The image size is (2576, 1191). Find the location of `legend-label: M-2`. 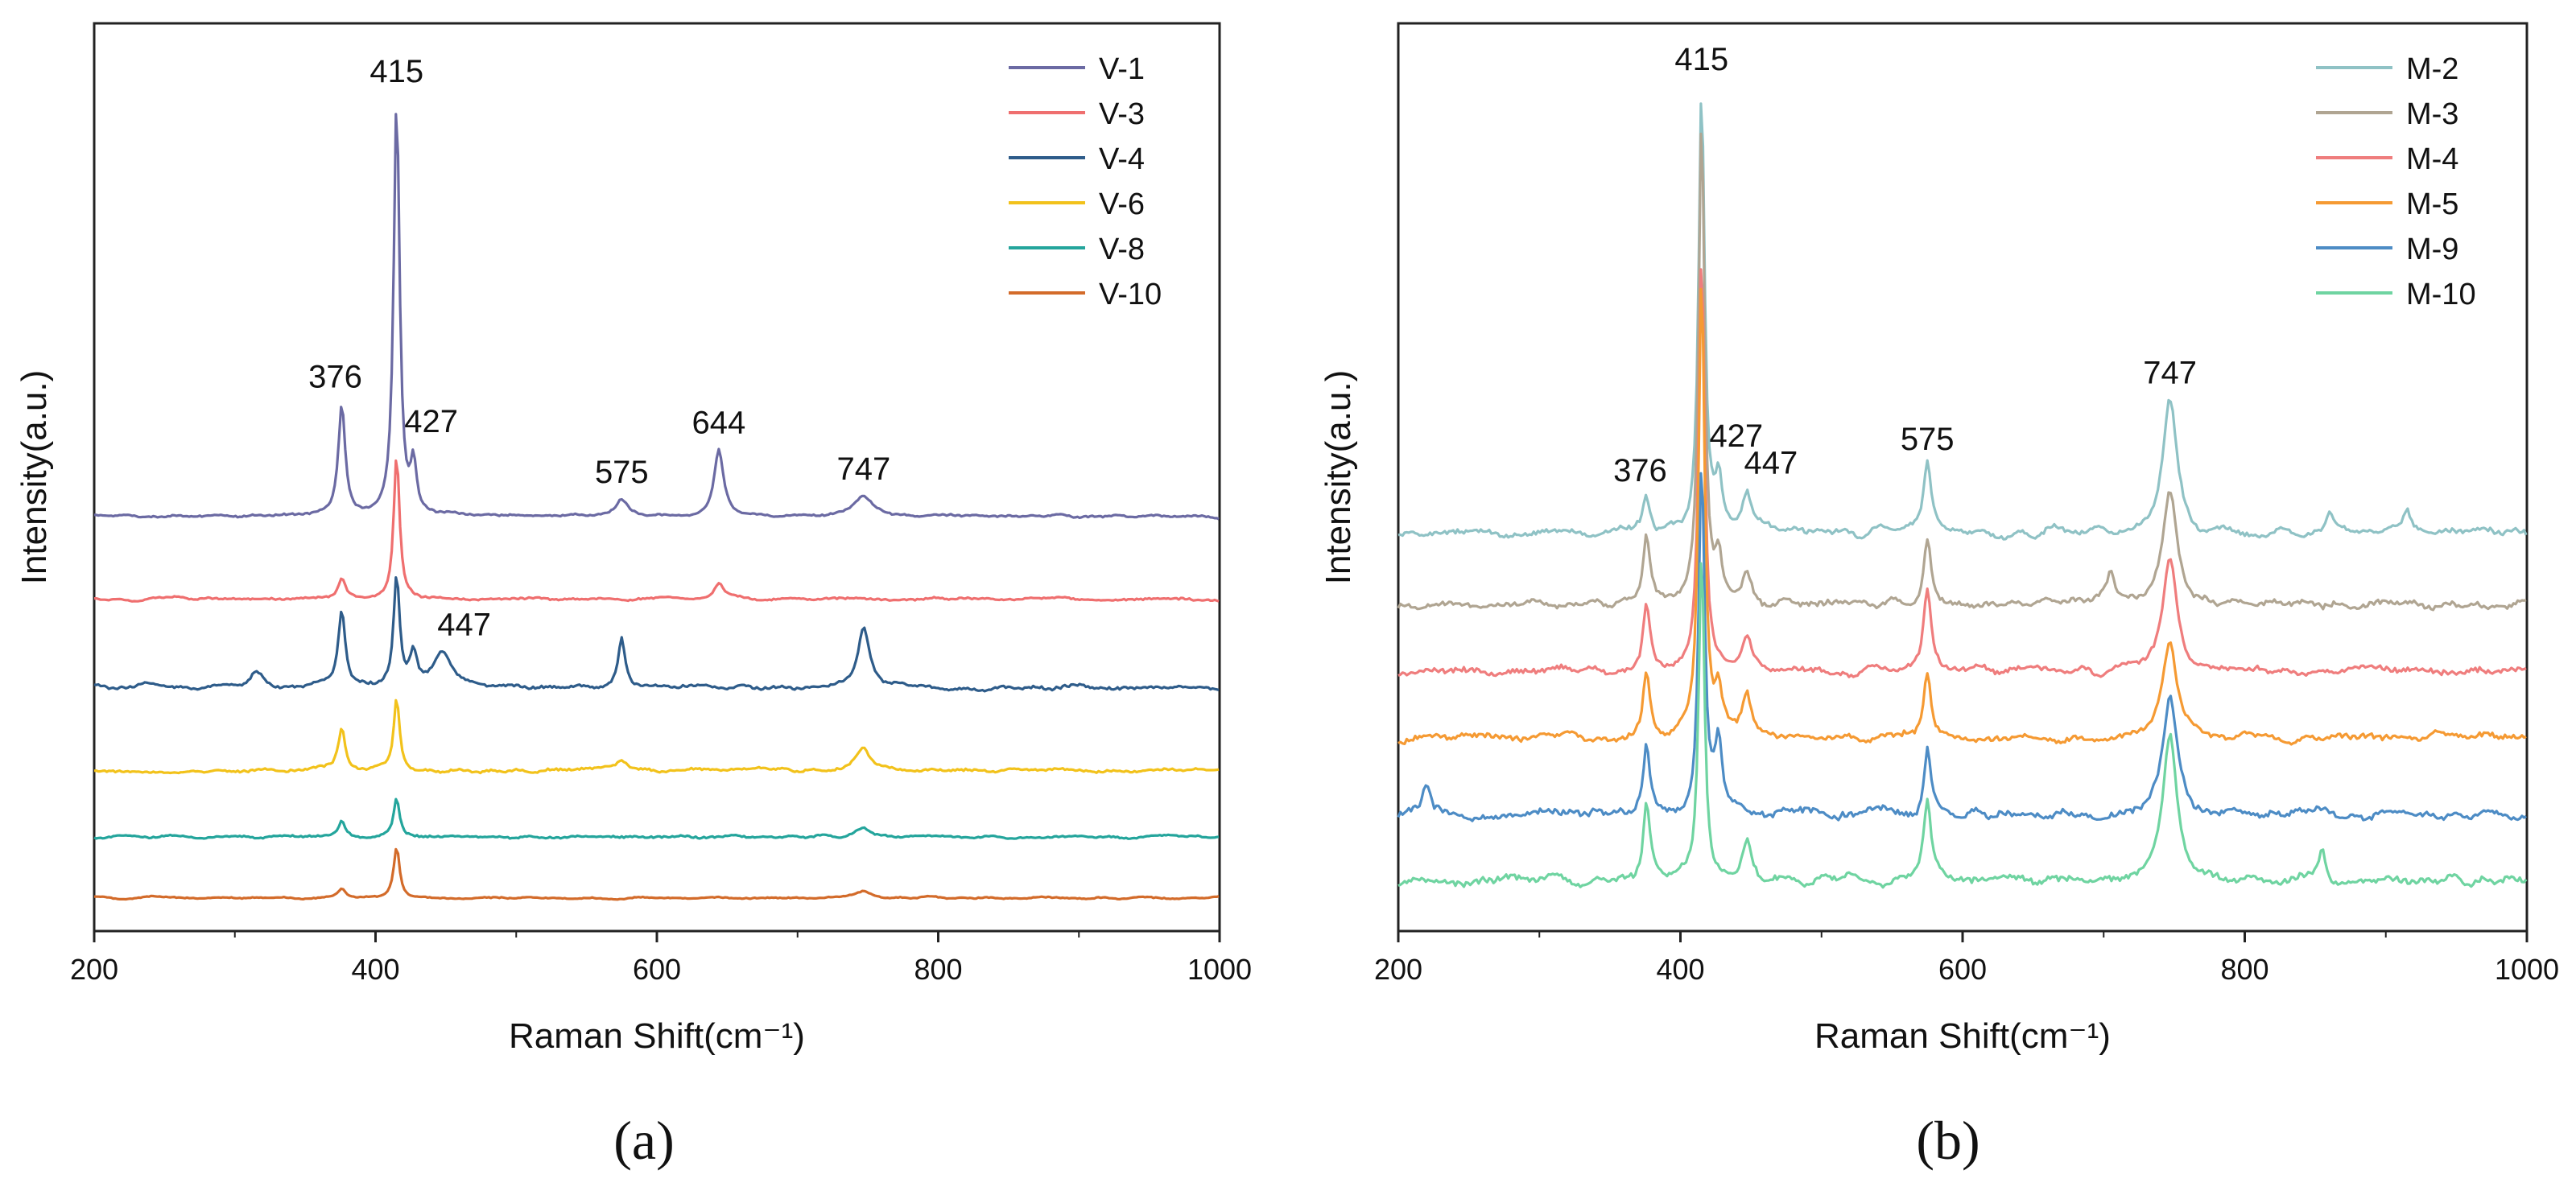

legend-label: M-2 is located at coordinates (2432, 69).